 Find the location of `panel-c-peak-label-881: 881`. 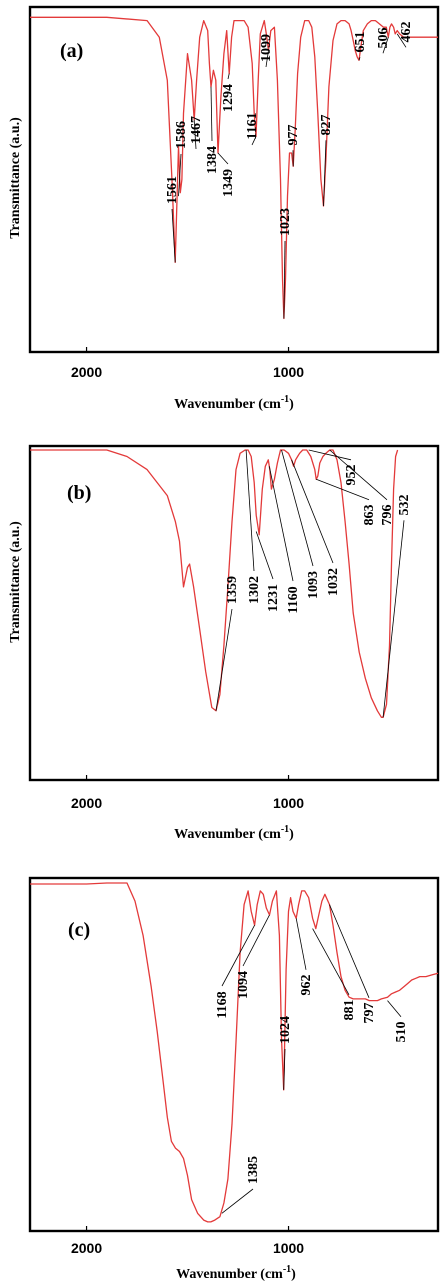

panel-c-peak-label-881: 881 is located at coordinates (349, 1010).